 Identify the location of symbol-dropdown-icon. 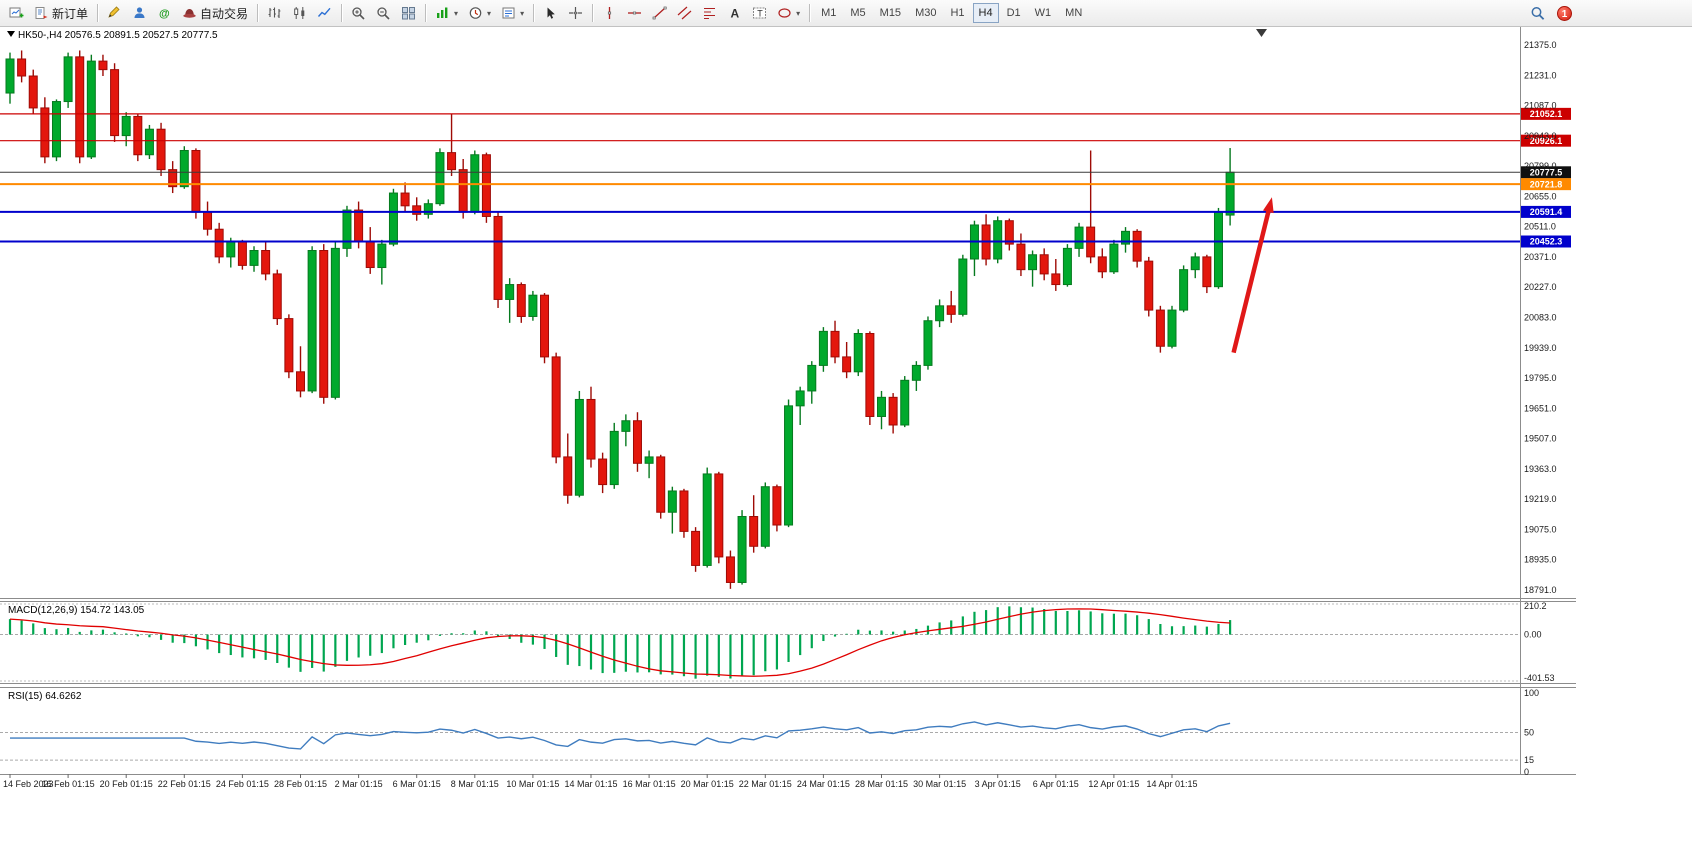
(11, 34).